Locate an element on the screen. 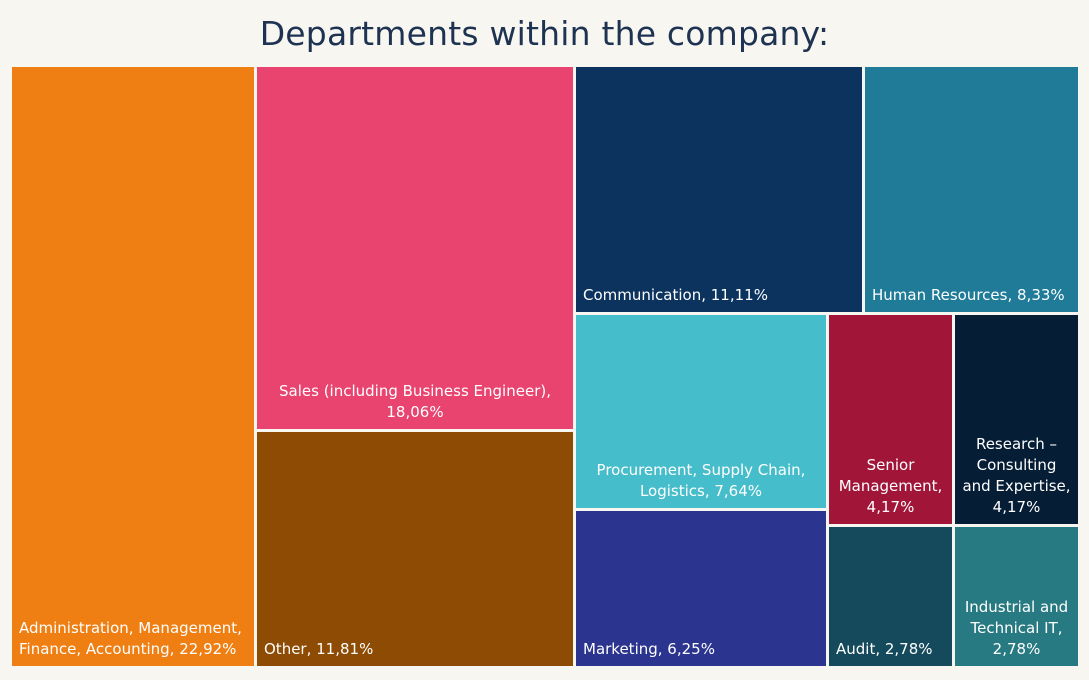 Image resolution: width=1089 pixels, height=680 pixels. treemap-tile-communication: Communication, 11,11% is located at coordinates (719, 189).